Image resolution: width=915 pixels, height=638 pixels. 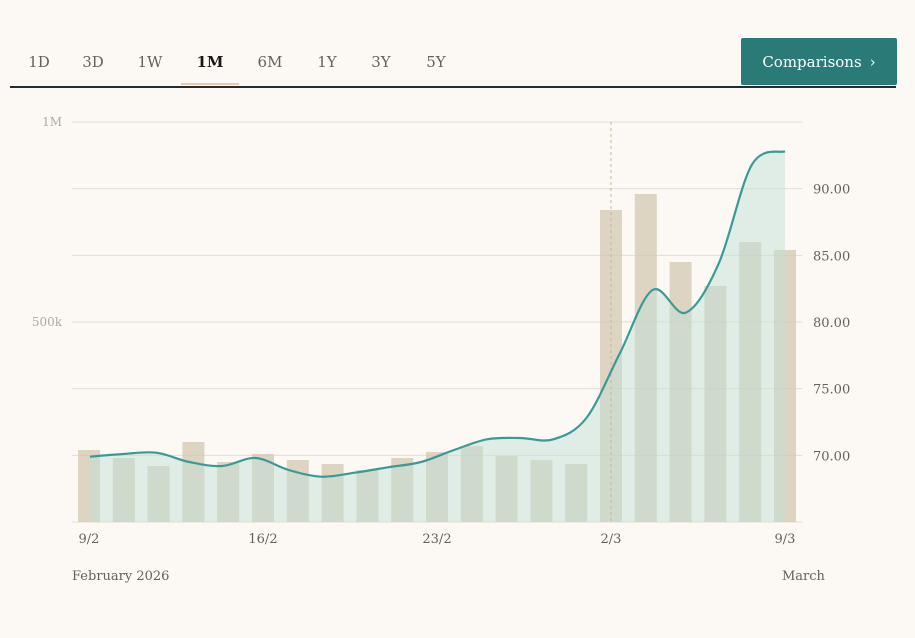 What do you see at coordinates (47, 322) in the screenshot?
I see `volume-tick-label: 500k` at bounding box center [47, 322].